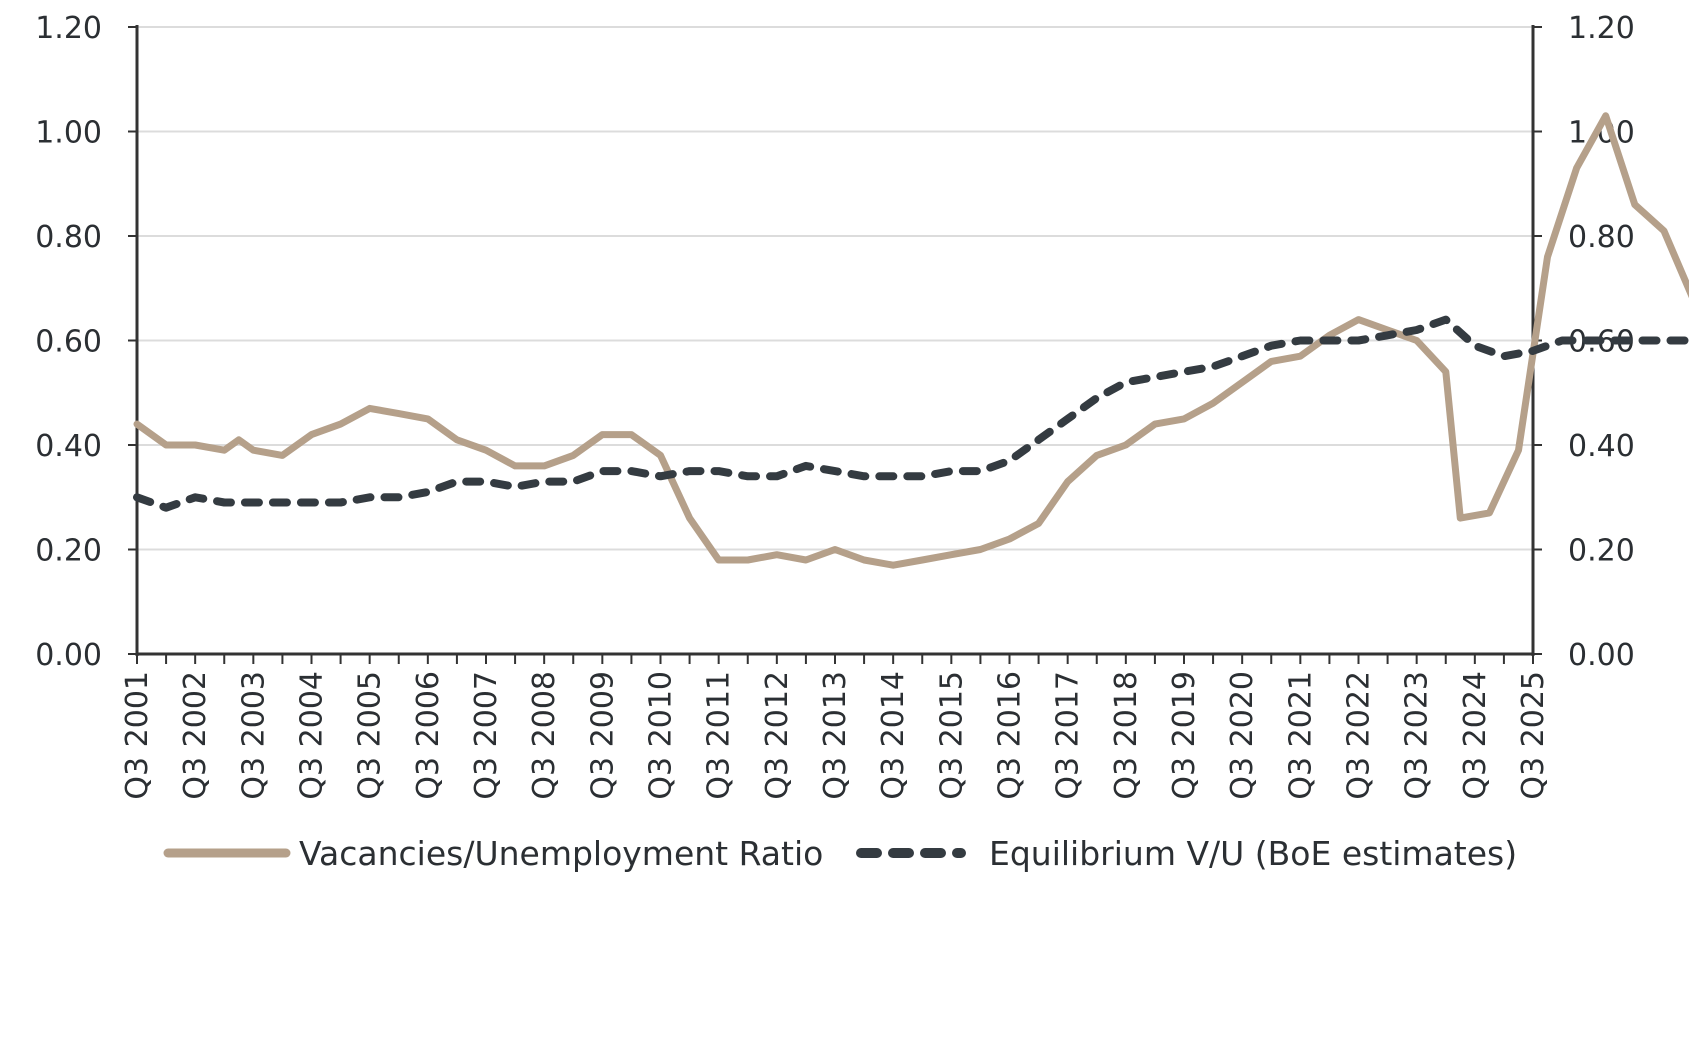  Describe the element at coordinates (370, 735) in the screenshot. I see `x-tick-label: Q3 2005` at that location.